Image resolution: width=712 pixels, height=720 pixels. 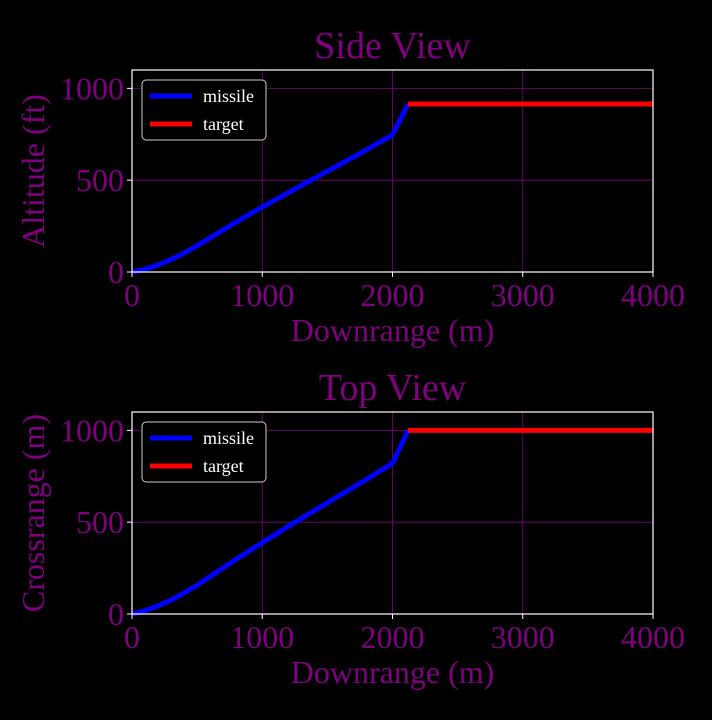 What do you see at coordinates (392, 46) in the screenshot?
I see `chart-title: Side View` at bounding box center [392, 46].